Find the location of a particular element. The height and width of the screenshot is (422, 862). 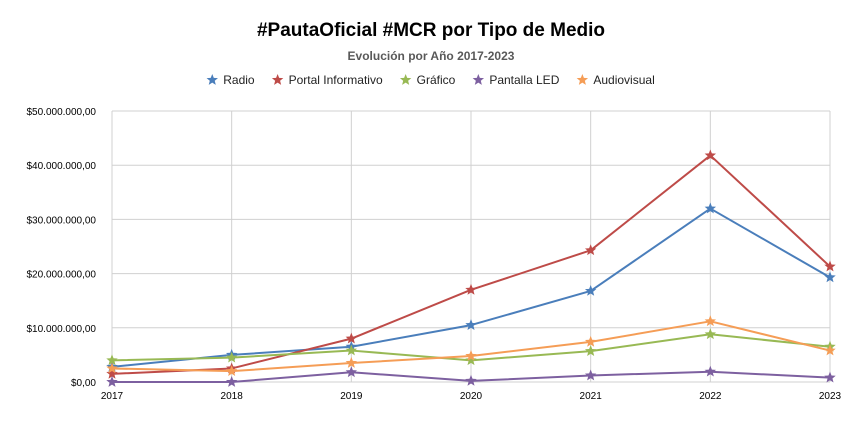

legend-label: Radio is located at coordinates (239, 80).